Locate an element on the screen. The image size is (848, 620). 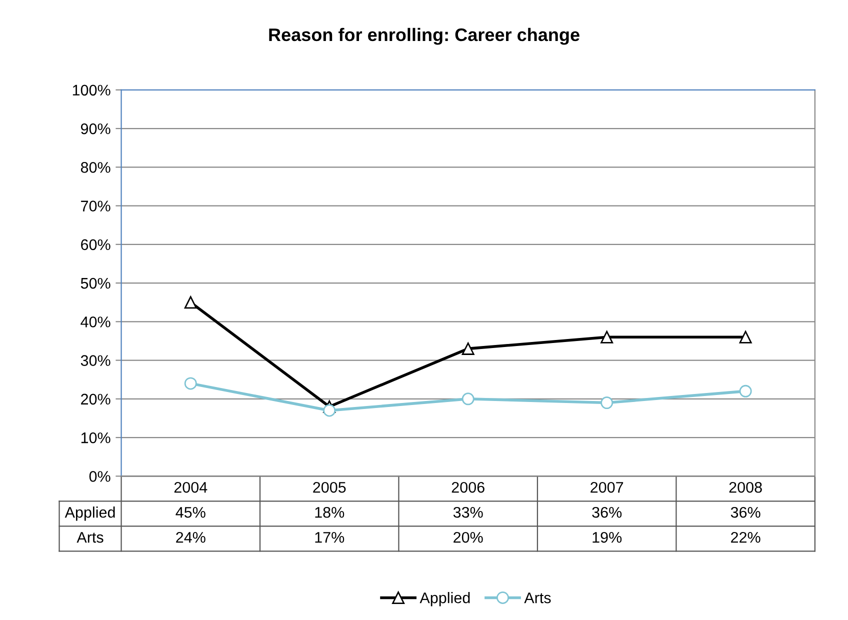
x-tick-label: 2008 is located at coordinates (745, 487).